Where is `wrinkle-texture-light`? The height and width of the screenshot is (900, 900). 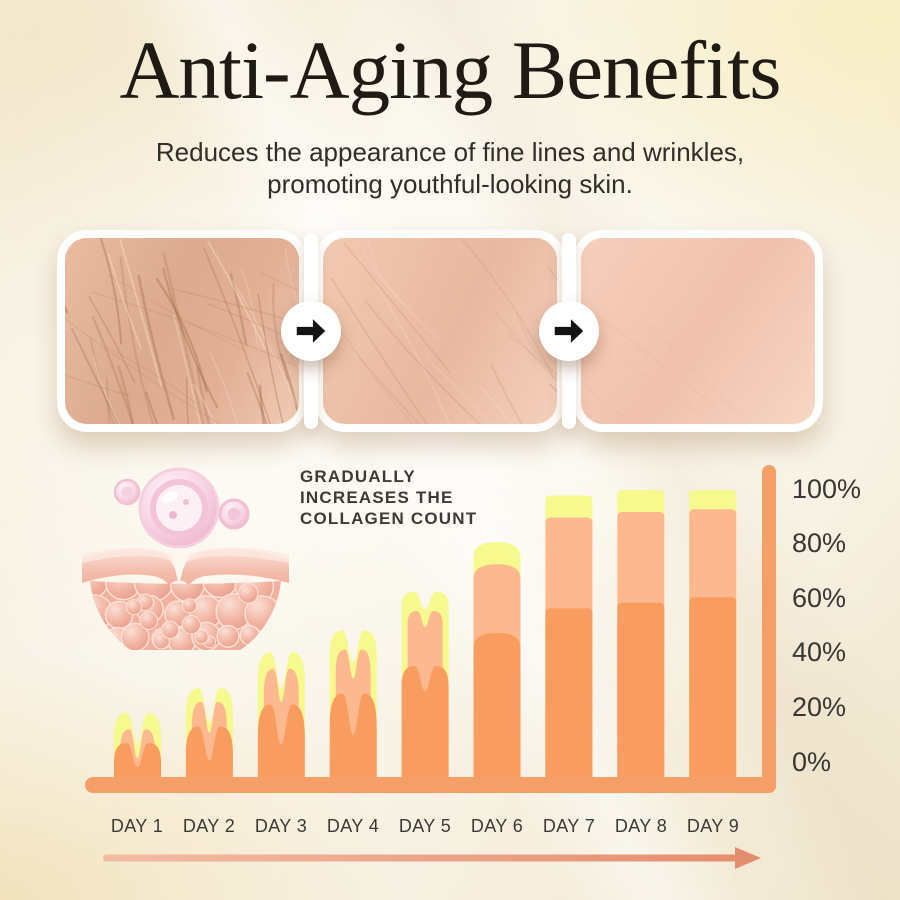 wrinkle-texture-light is located at coordinates (440, 331).